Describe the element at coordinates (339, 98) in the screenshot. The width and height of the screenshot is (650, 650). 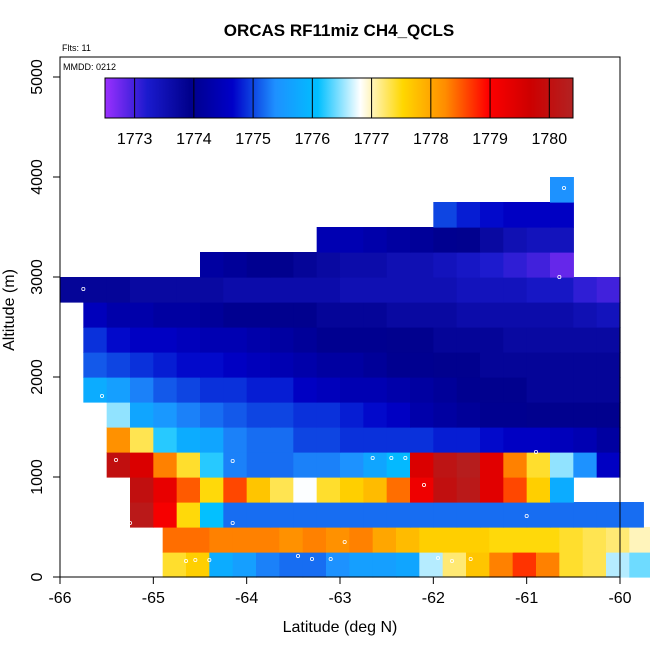
I see `colorbar-gradient` at that location.